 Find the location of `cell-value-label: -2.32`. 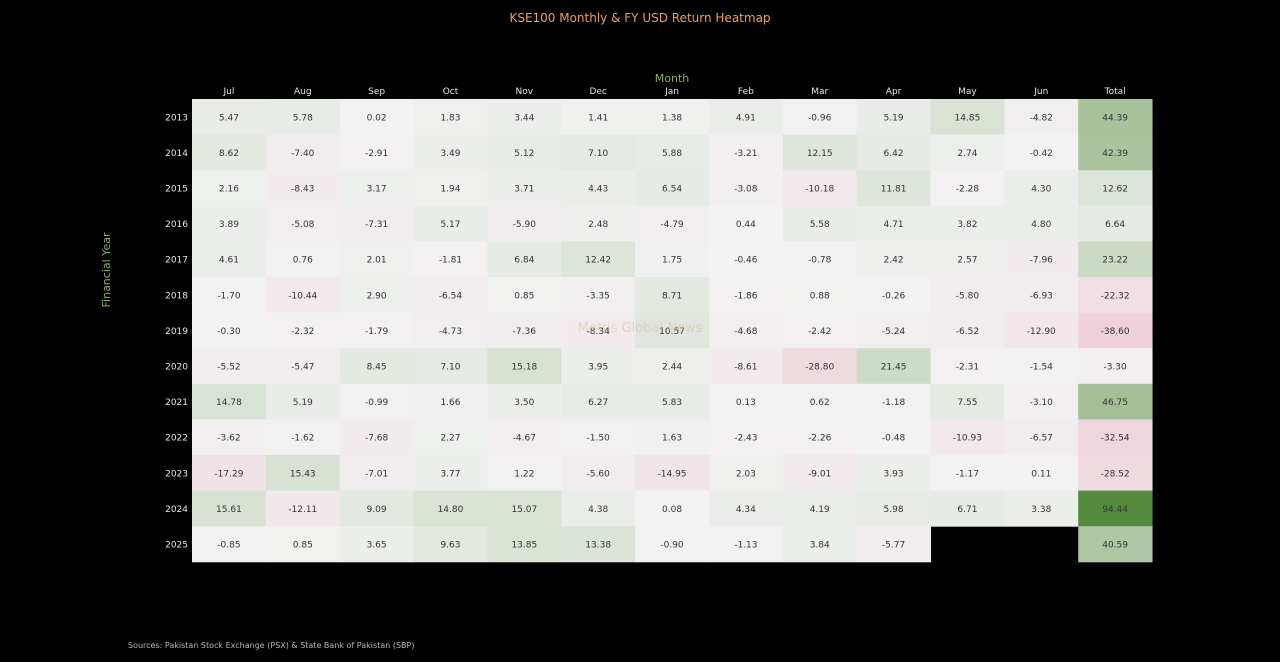

cell-value-label: -2.32 is located at coordinates (302, 332).